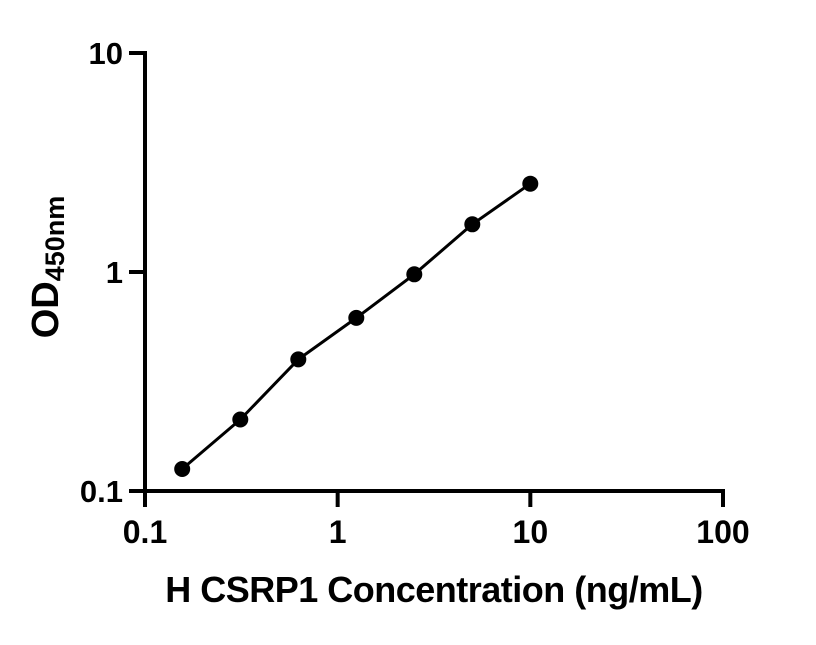 The image size is (816, 645). I want to click on y-tick-label: 10, so click(106, 53).